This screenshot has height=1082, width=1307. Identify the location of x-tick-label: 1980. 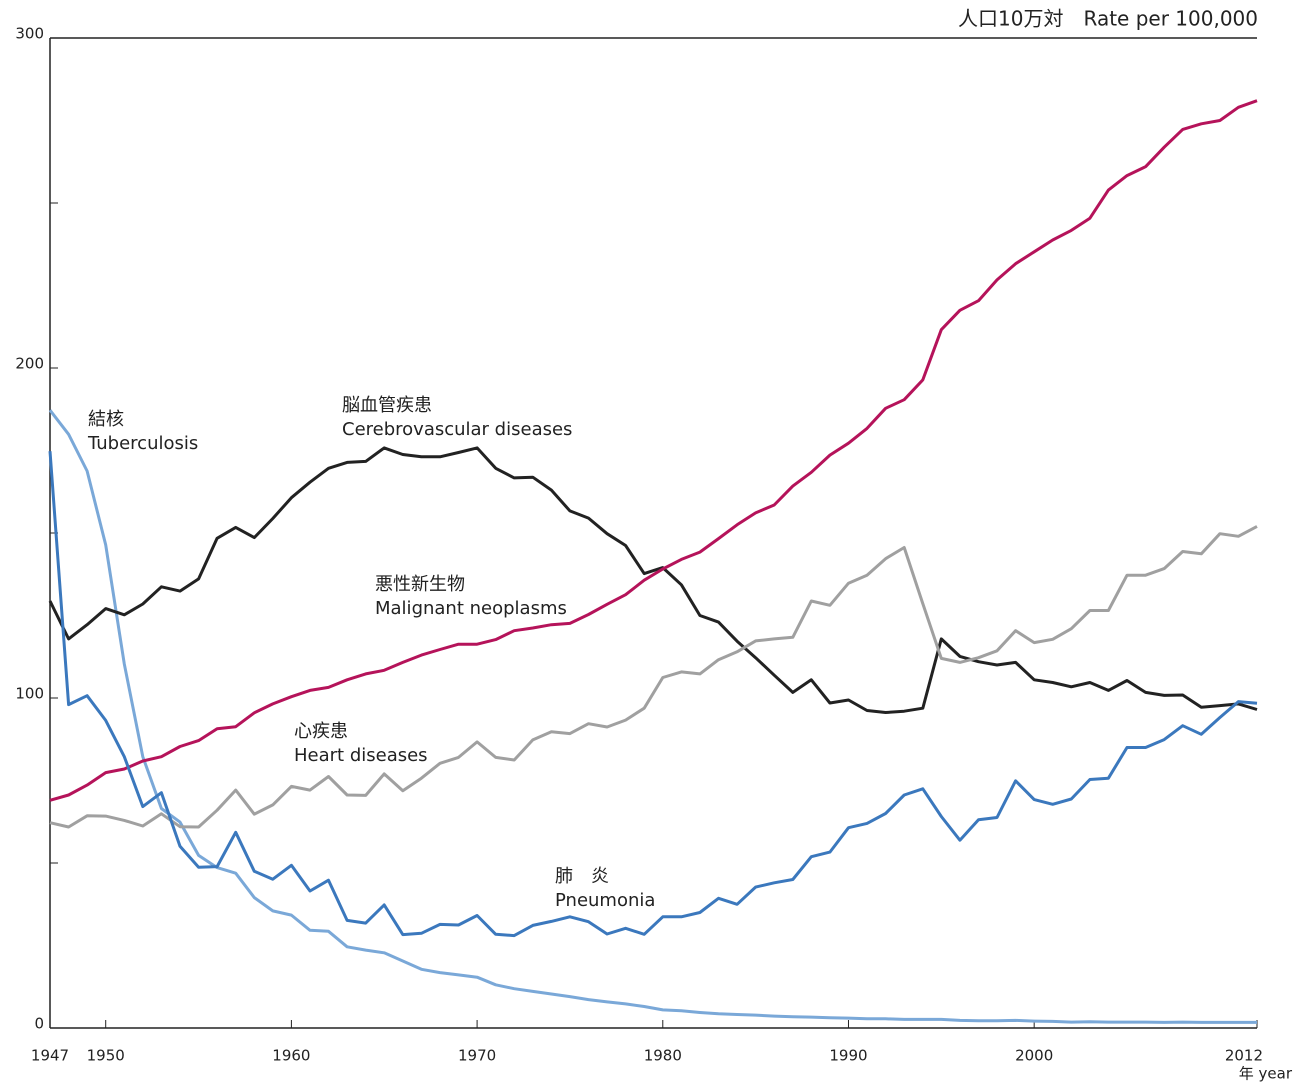
(663, 1056).